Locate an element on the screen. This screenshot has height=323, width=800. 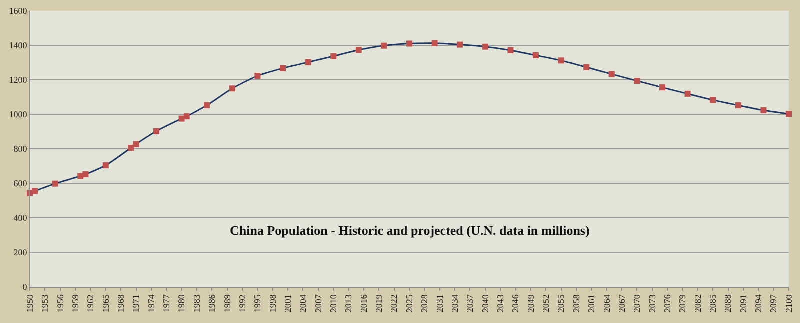
x-tick-label: 2031 is located at coordinates (439, 303).